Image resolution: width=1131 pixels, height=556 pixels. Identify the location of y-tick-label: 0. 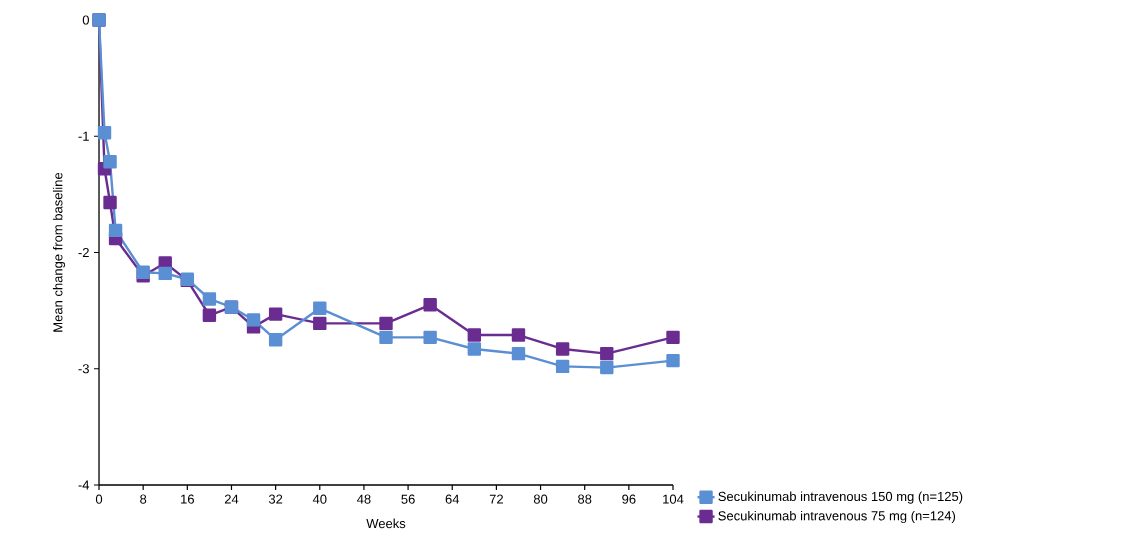
(85, 20).